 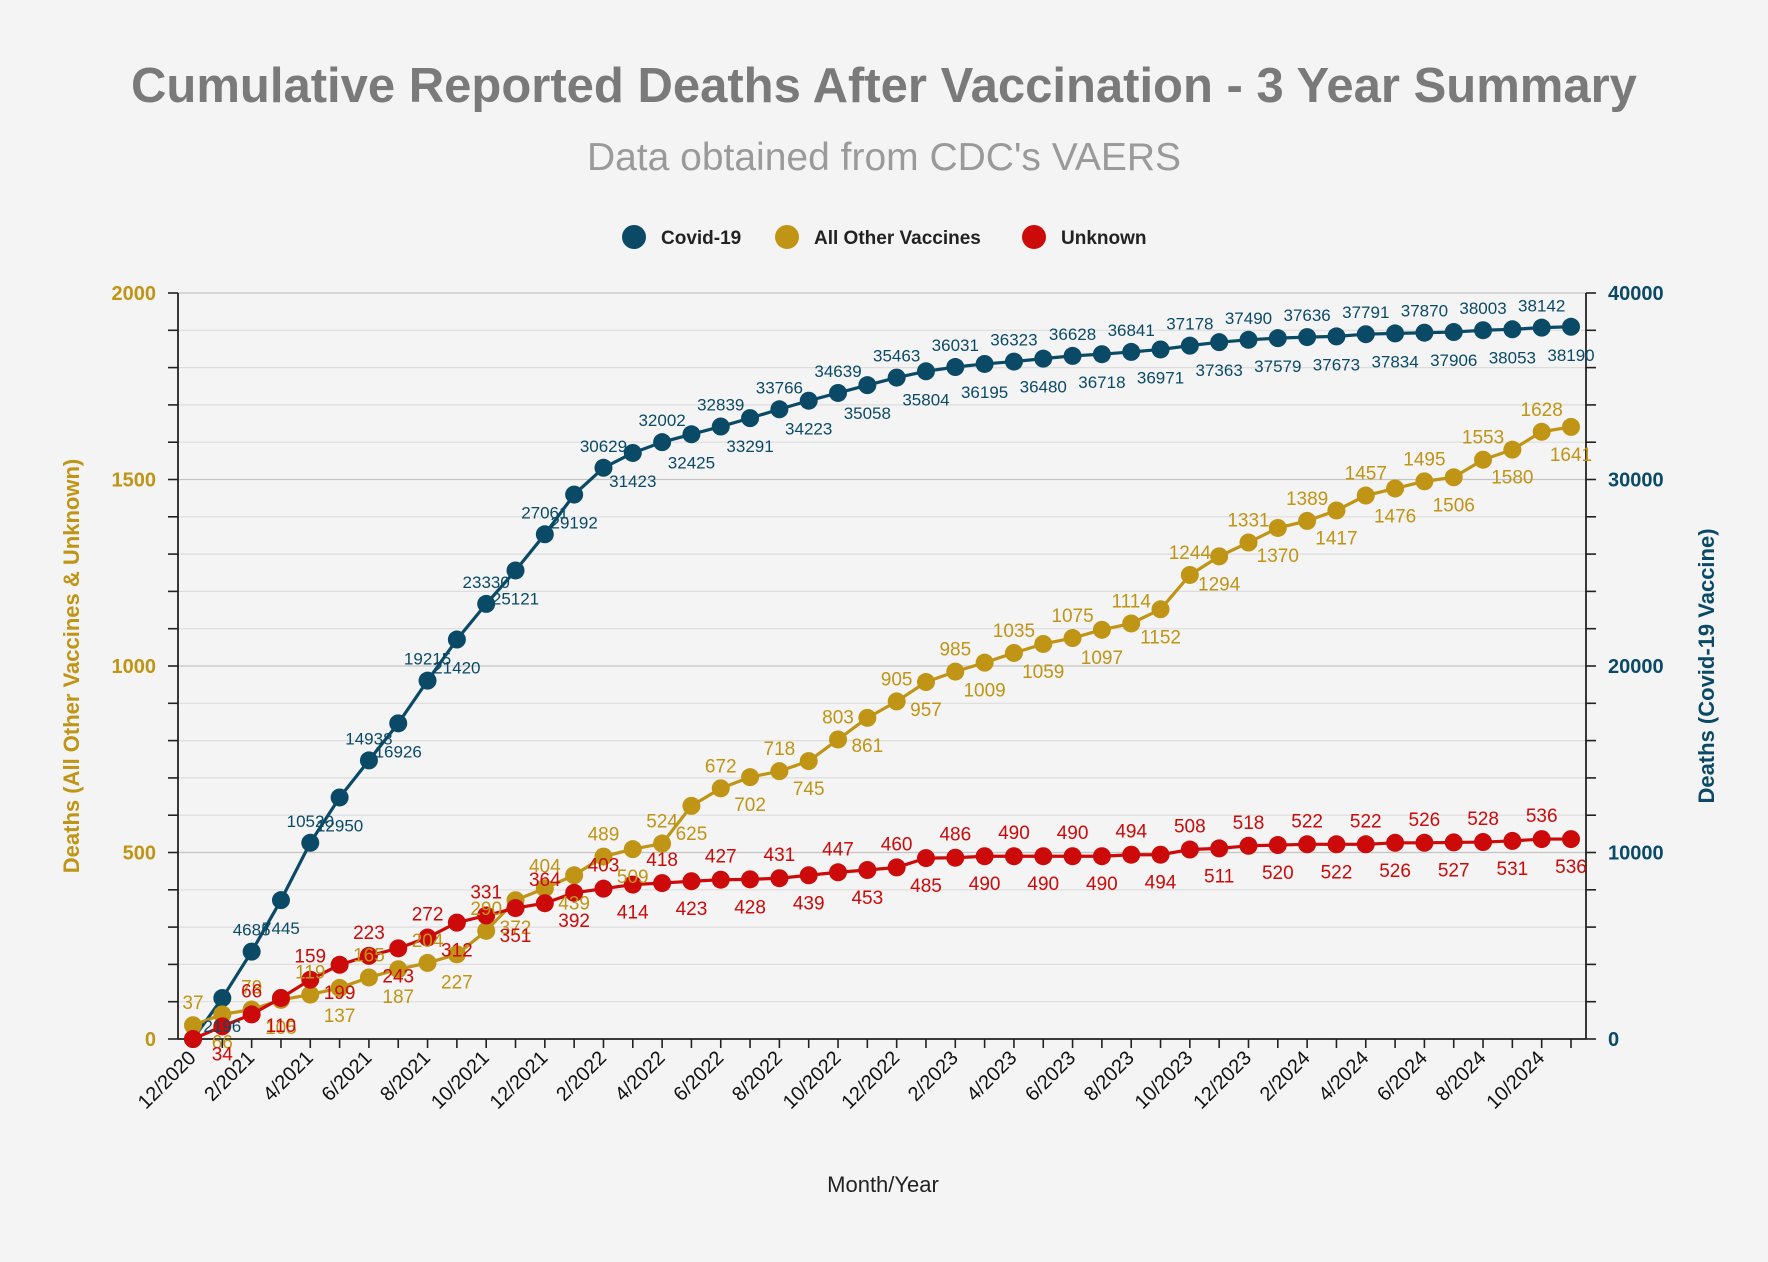 I want to click on data-label: 23330, so click(x=486, y=582).